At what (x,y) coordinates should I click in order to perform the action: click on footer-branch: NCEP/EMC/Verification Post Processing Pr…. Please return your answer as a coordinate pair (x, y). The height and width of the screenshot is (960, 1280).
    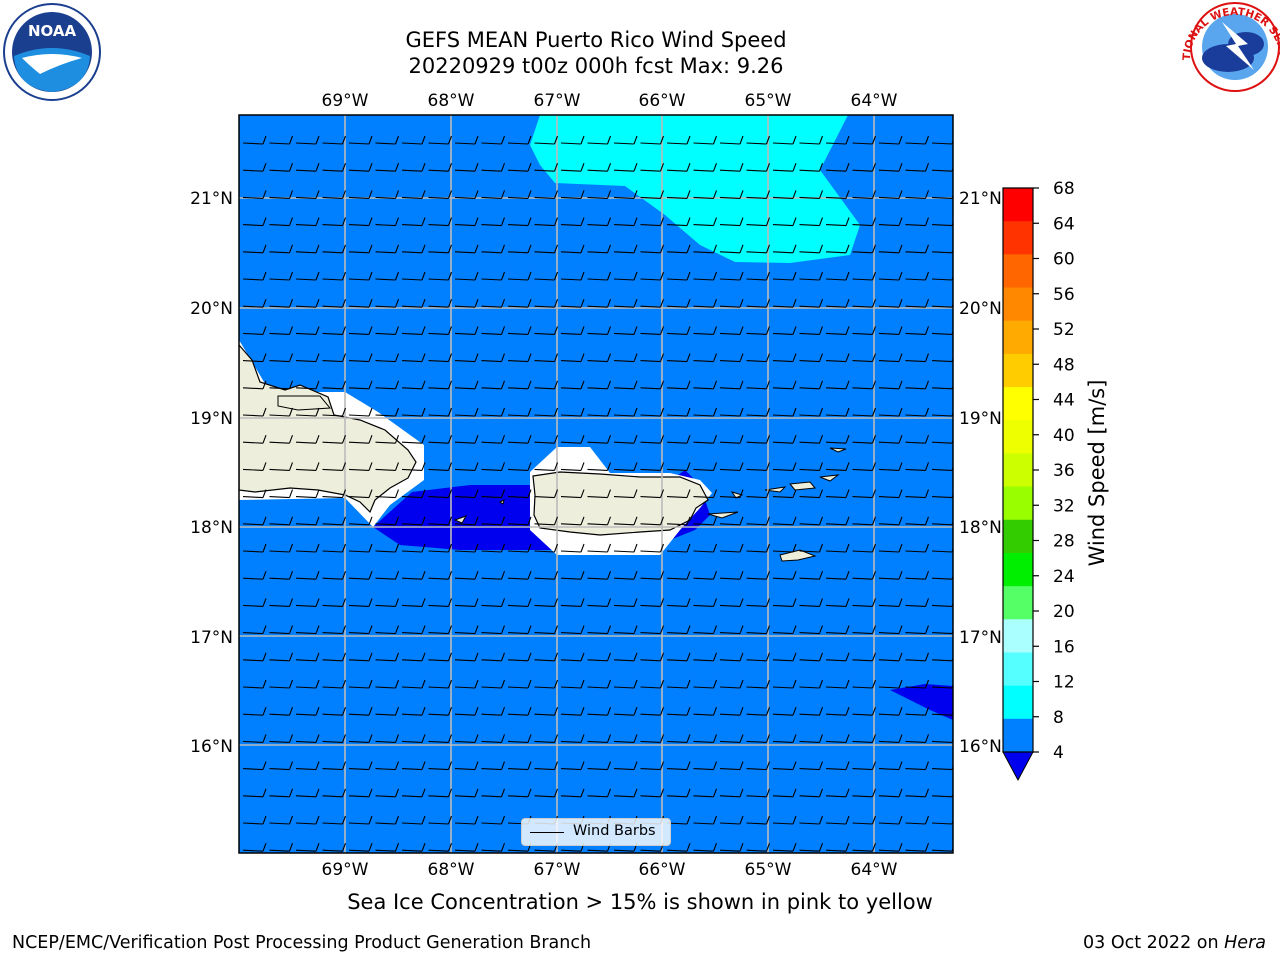
    Looking at the image, I should click on (302, 943).